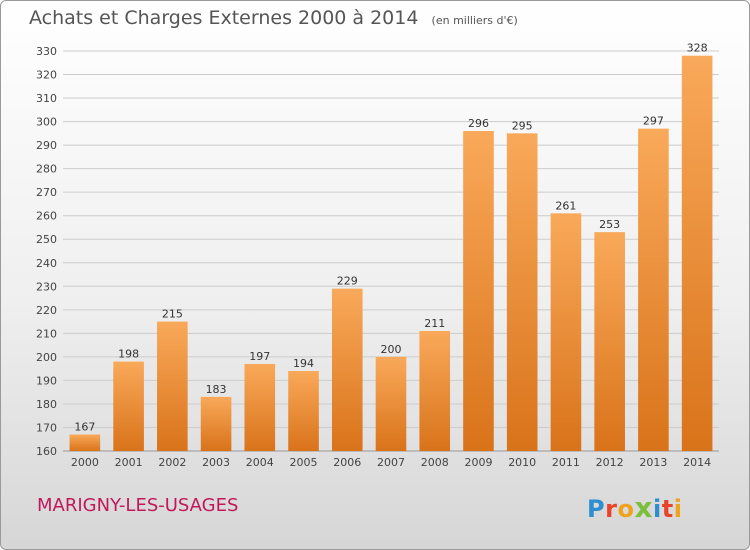 This screenshot has height=550, width=750. I want to click on data-label-2008: 211, so click(434, 323).